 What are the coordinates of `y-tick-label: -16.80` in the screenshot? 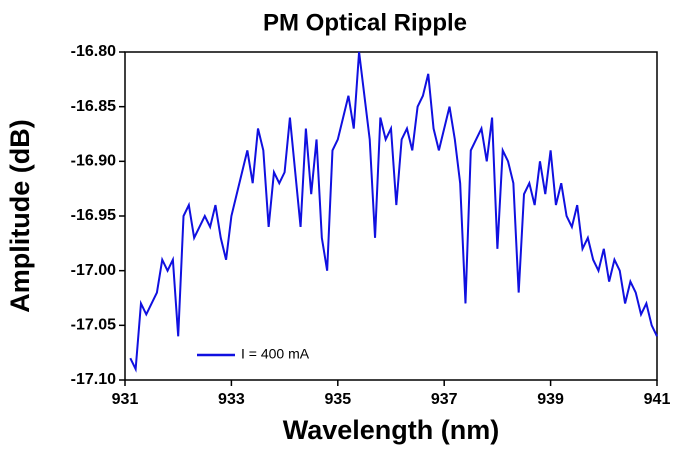 It's located at (93, 51).